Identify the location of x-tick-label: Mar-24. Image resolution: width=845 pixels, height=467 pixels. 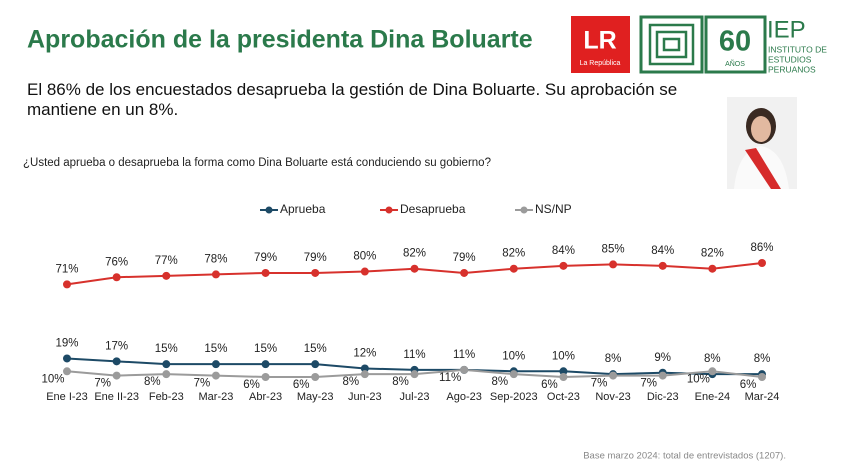
(762, 397).